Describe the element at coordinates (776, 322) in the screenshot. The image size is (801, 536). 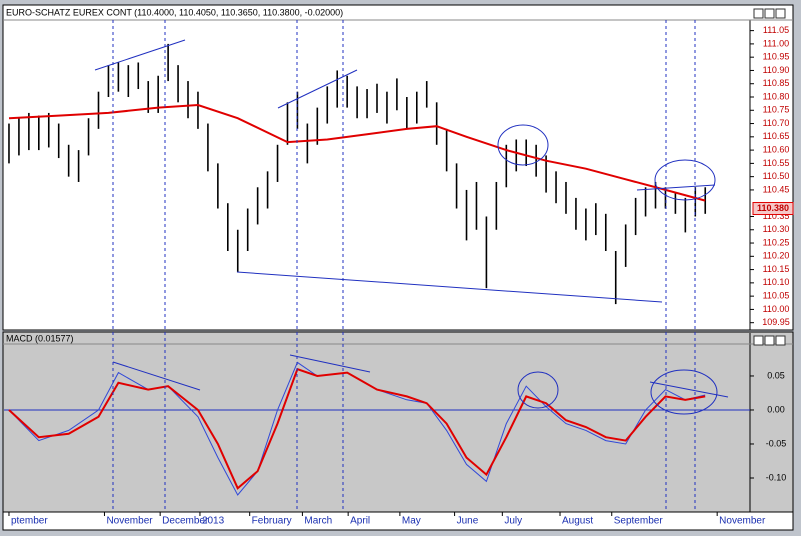
I see `y-tick-label: 109.95` at that location.